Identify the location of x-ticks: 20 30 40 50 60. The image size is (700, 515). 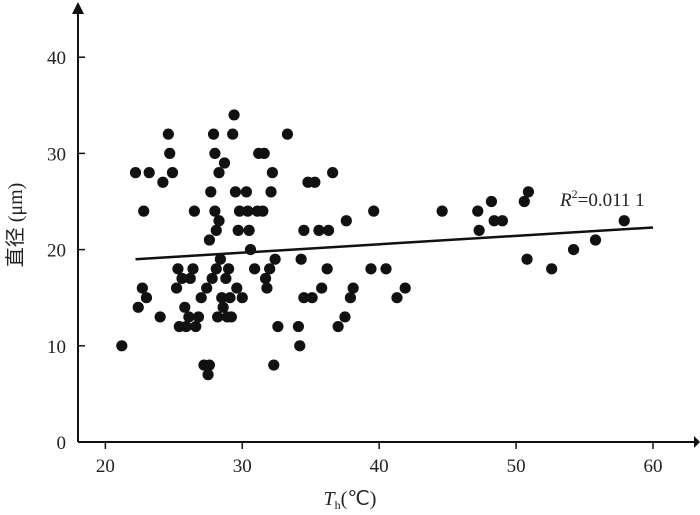
(379, 459).